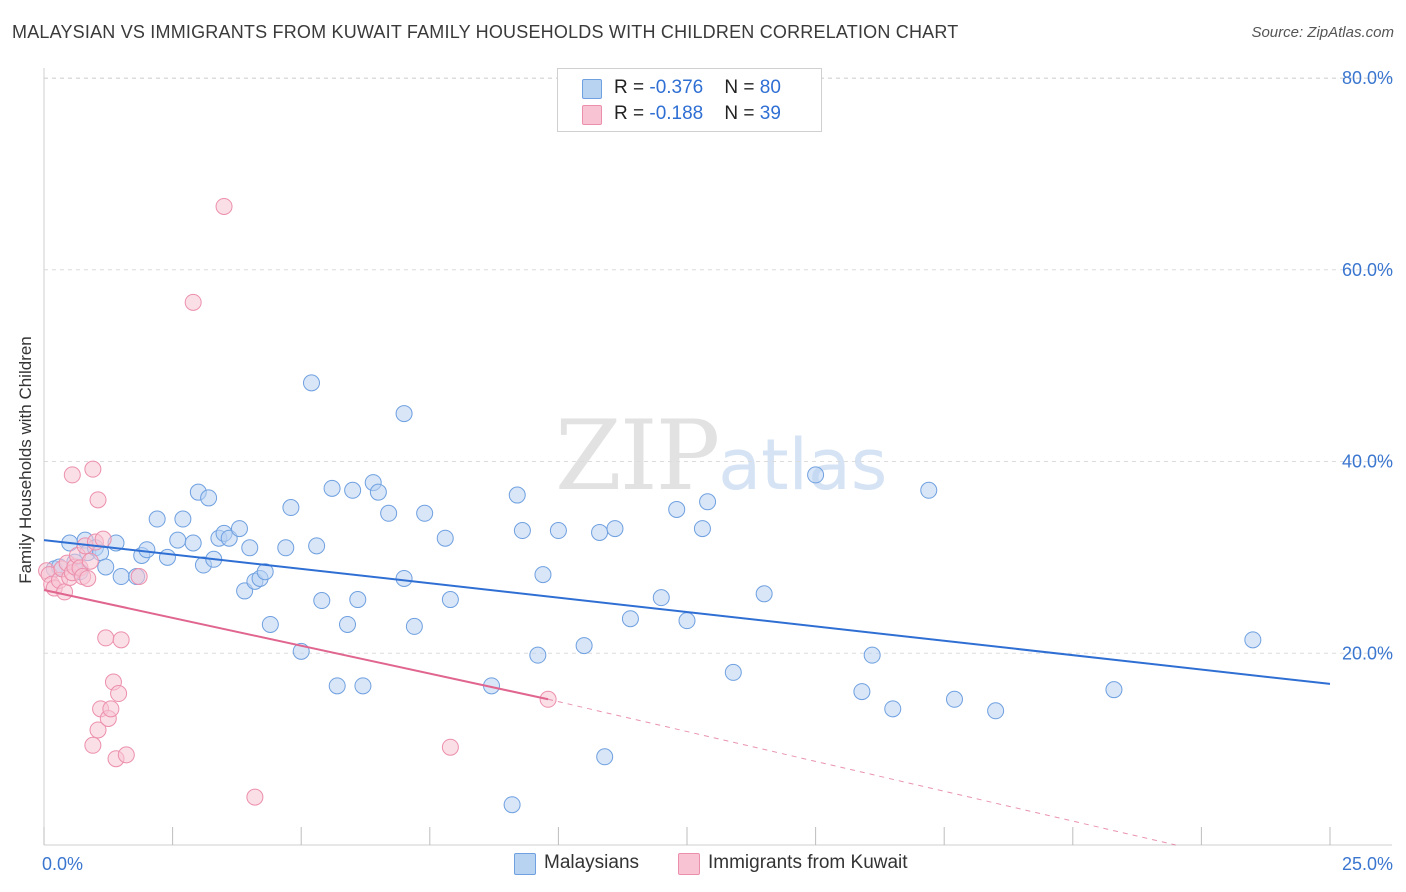  Describe the element at coordinates (861, 772) in the screenshot. I see `kuwait-trend-extension` at that location.